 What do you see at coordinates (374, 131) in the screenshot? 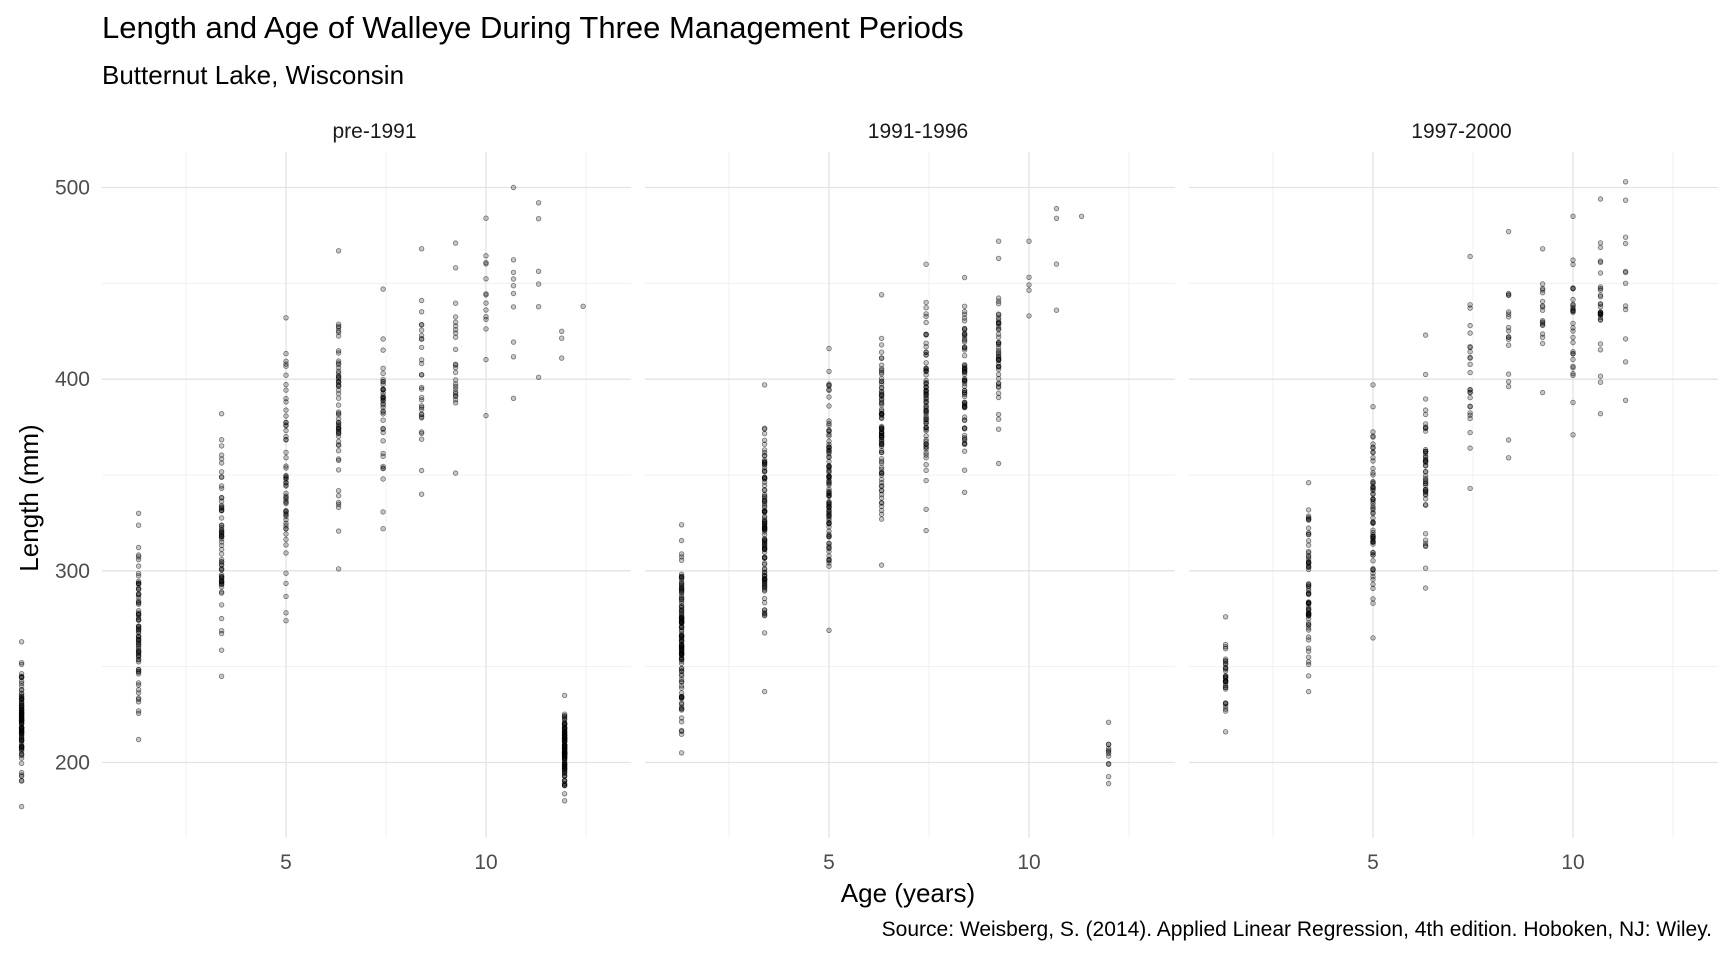
I see `facet-strip-label: pre-1991` at bounding box center [374, 131].